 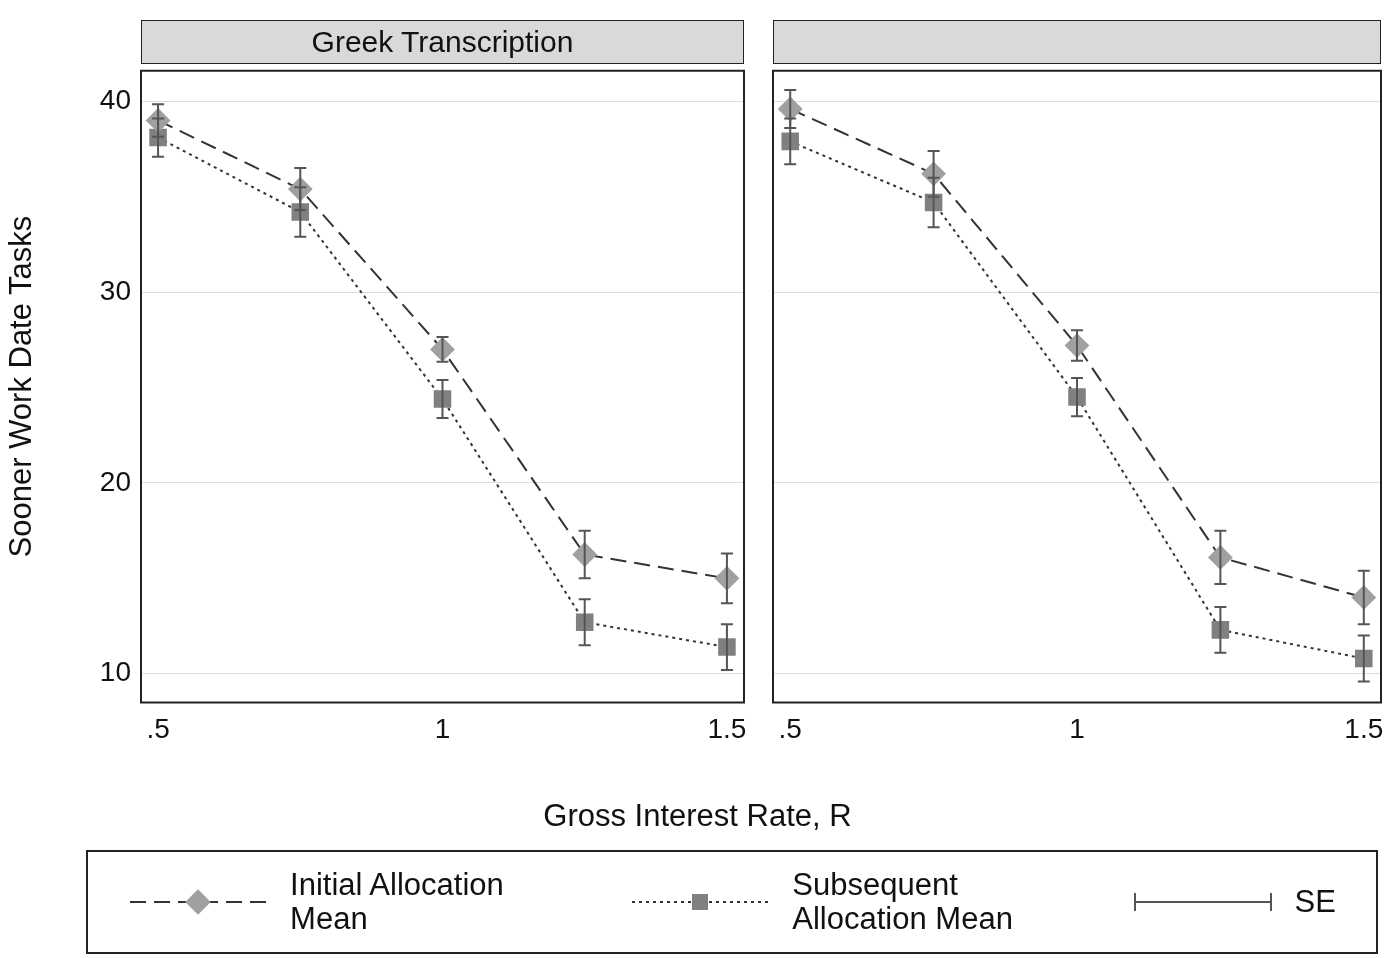 I want to click on y-tick-label: 40, so click(x=115, y=100).